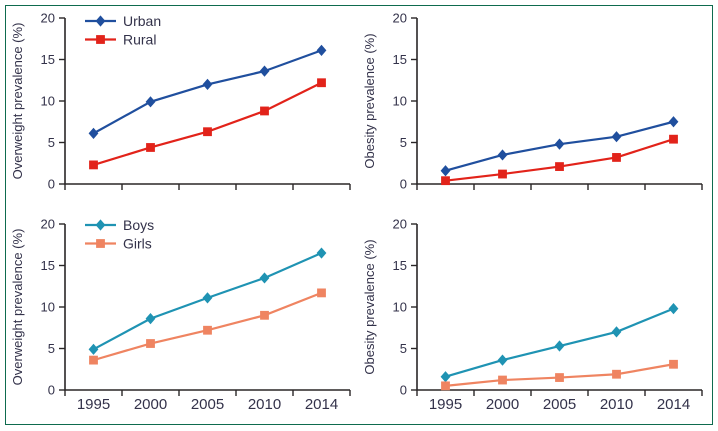  I want to click on legend-label: Urban, so click(142, 21).